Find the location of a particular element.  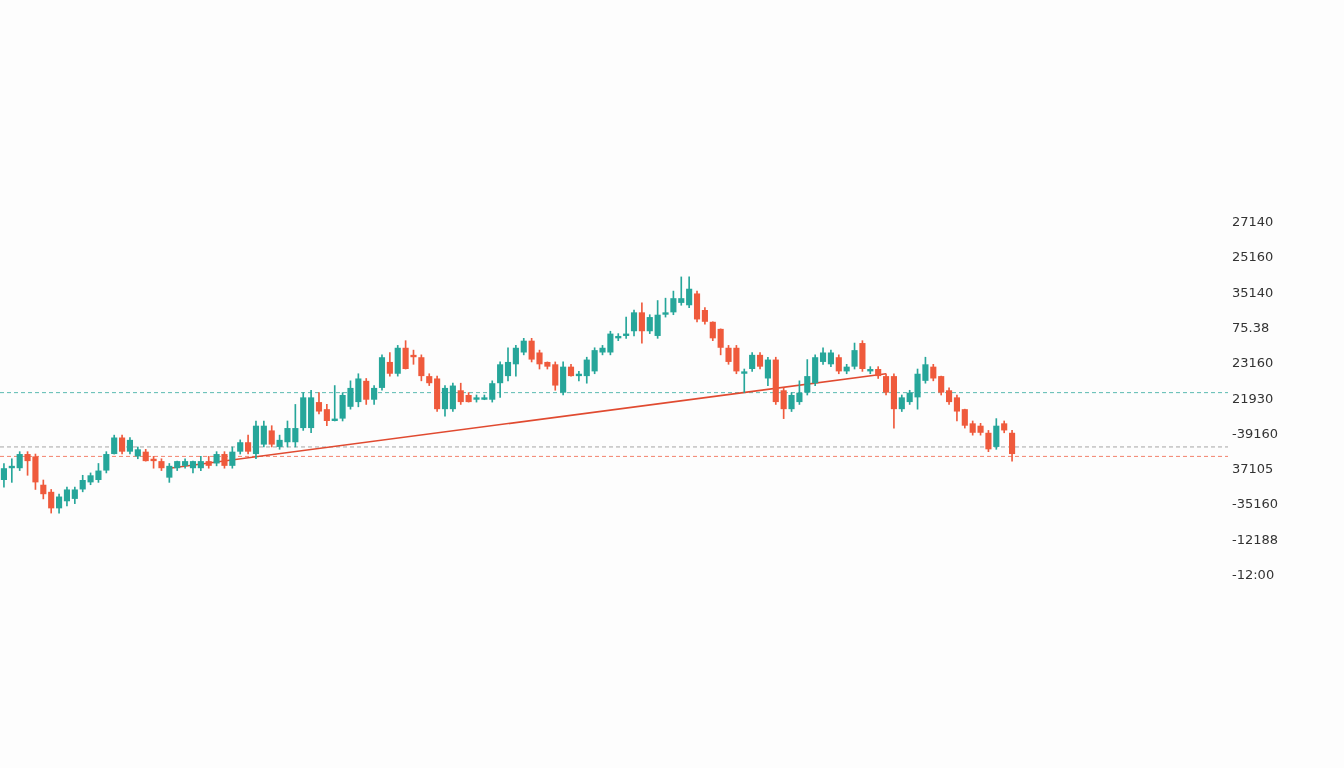

text: -35160 is located at coordinates (1255, 504).